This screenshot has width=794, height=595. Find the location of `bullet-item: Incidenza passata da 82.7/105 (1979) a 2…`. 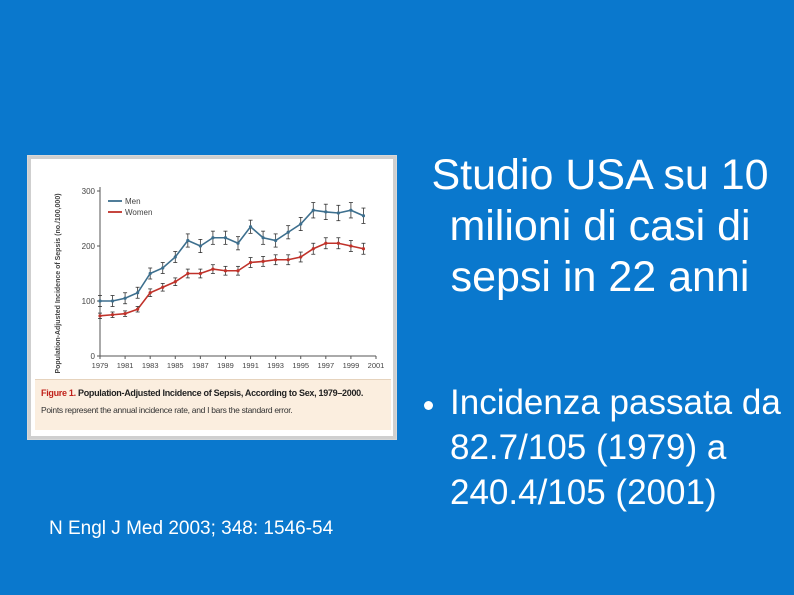

bullet-item: Incidenza passata da 82.7/105 (1979) a 2… is located at coordinates (605, 447).